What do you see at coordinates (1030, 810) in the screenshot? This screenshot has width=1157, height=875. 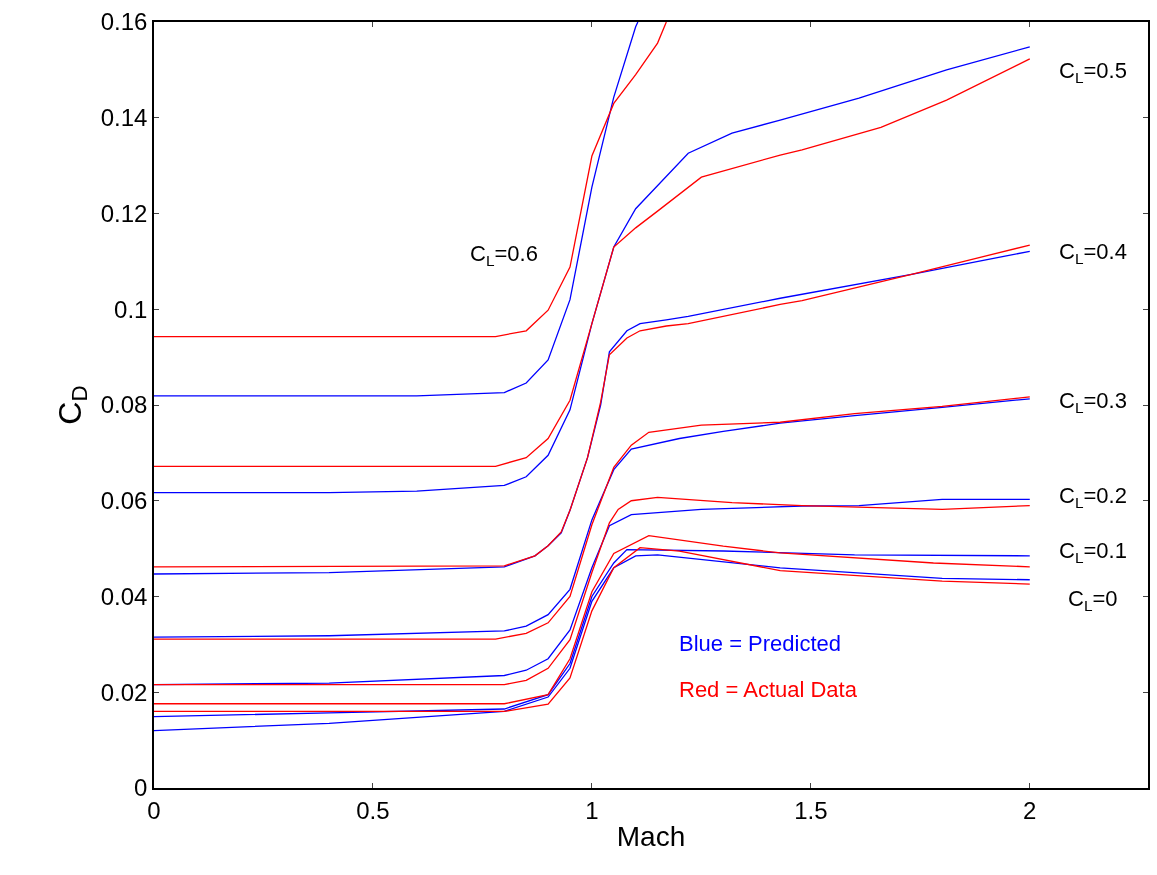 I see `x-tick-label: 2` at bounding box center [1030, 810].